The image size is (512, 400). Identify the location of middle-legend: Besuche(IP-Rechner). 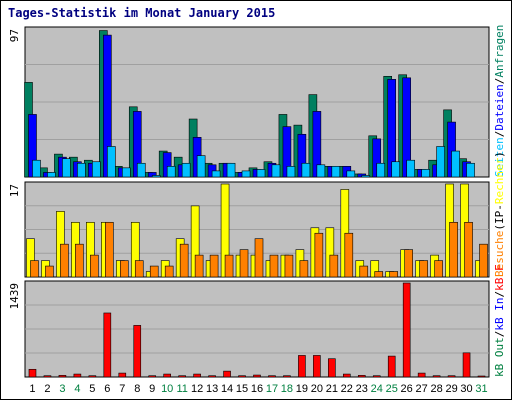
(499, 214).